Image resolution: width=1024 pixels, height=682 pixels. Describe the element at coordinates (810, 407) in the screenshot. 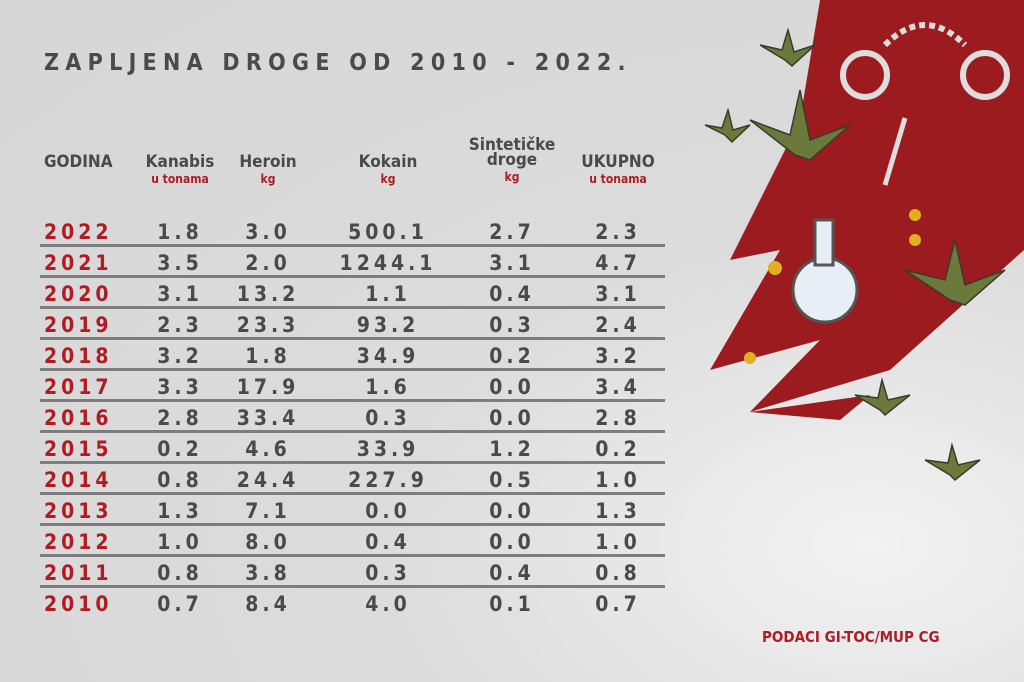

I see `red-streak-shape` at that location.